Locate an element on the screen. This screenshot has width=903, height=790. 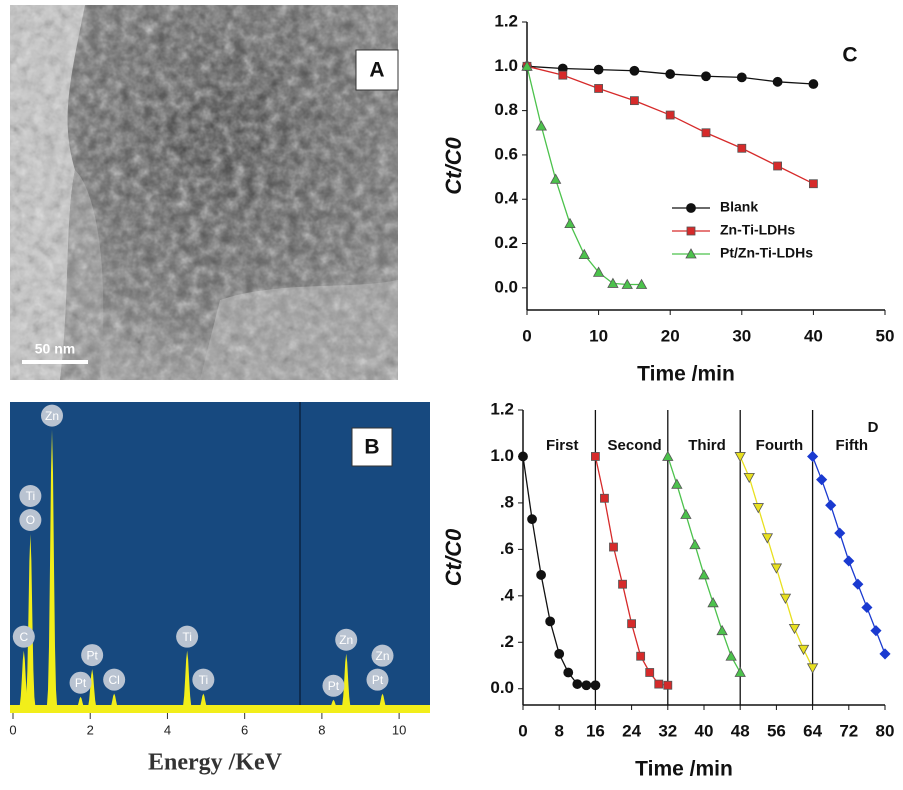
peak-label: C is located at coordinates (23, 637).